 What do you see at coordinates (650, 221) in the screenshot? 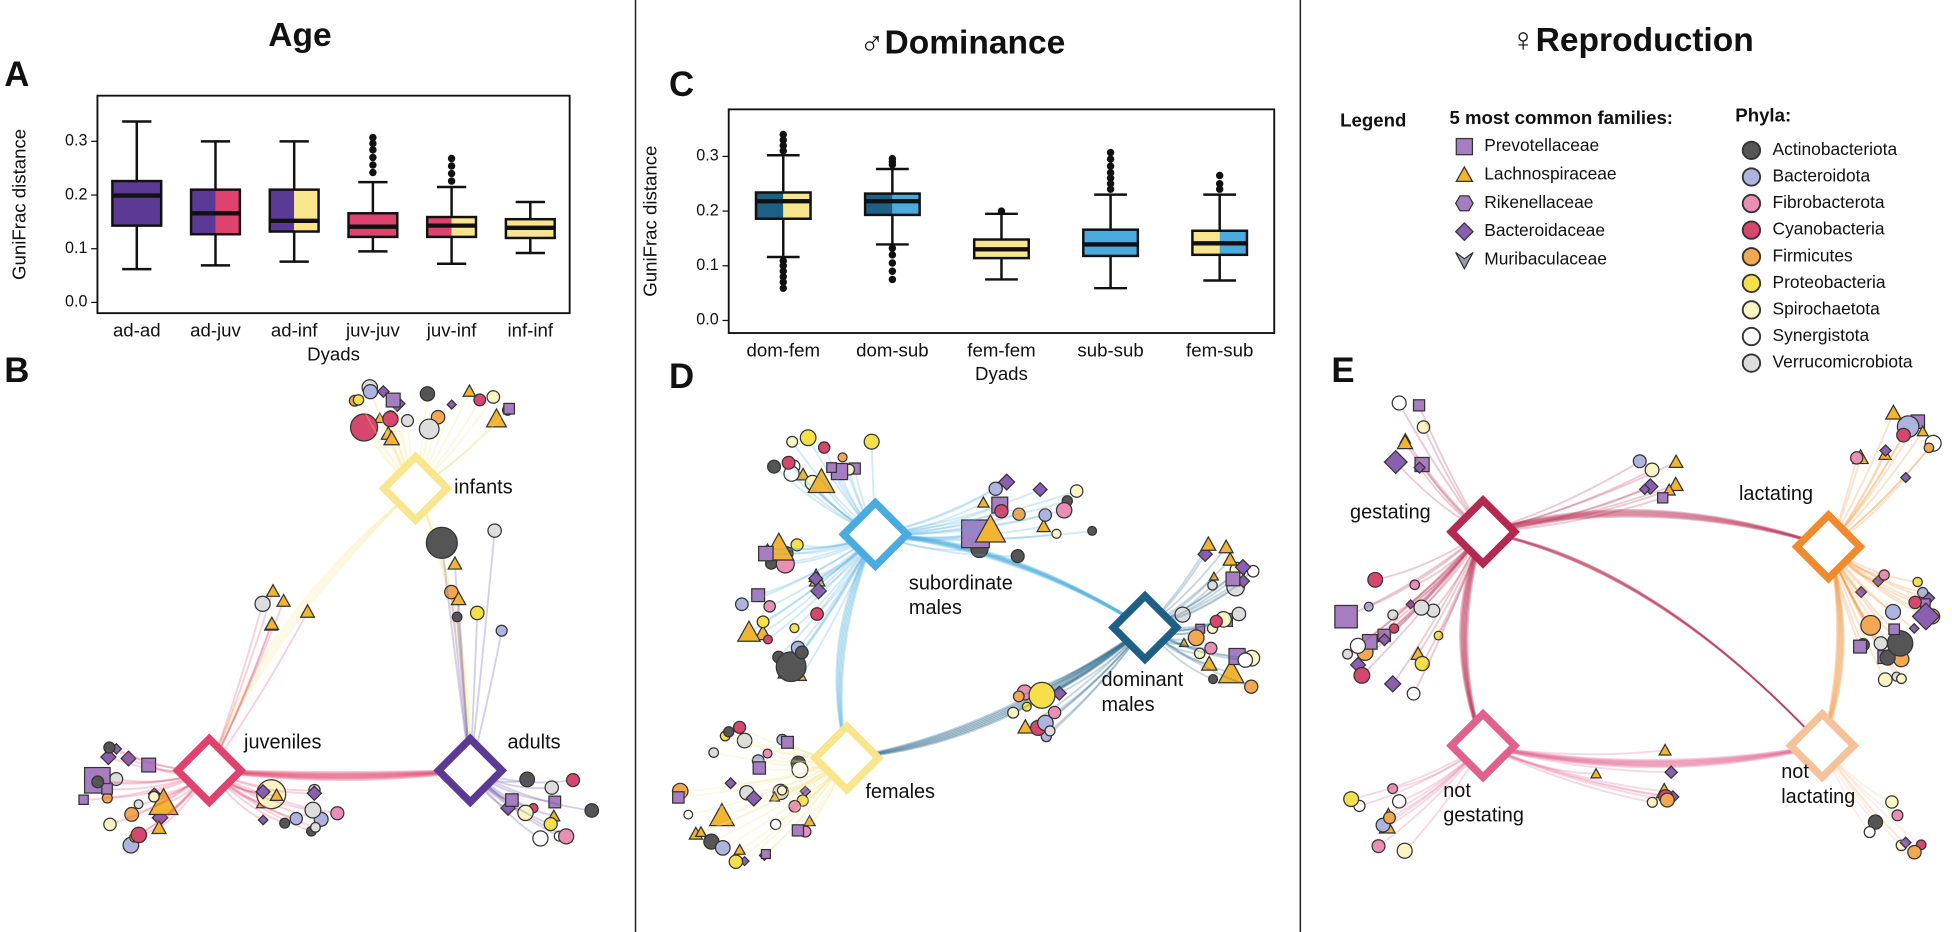
I see `y-axis-label: GuniFrac distance` at bounding box center [650, 221].